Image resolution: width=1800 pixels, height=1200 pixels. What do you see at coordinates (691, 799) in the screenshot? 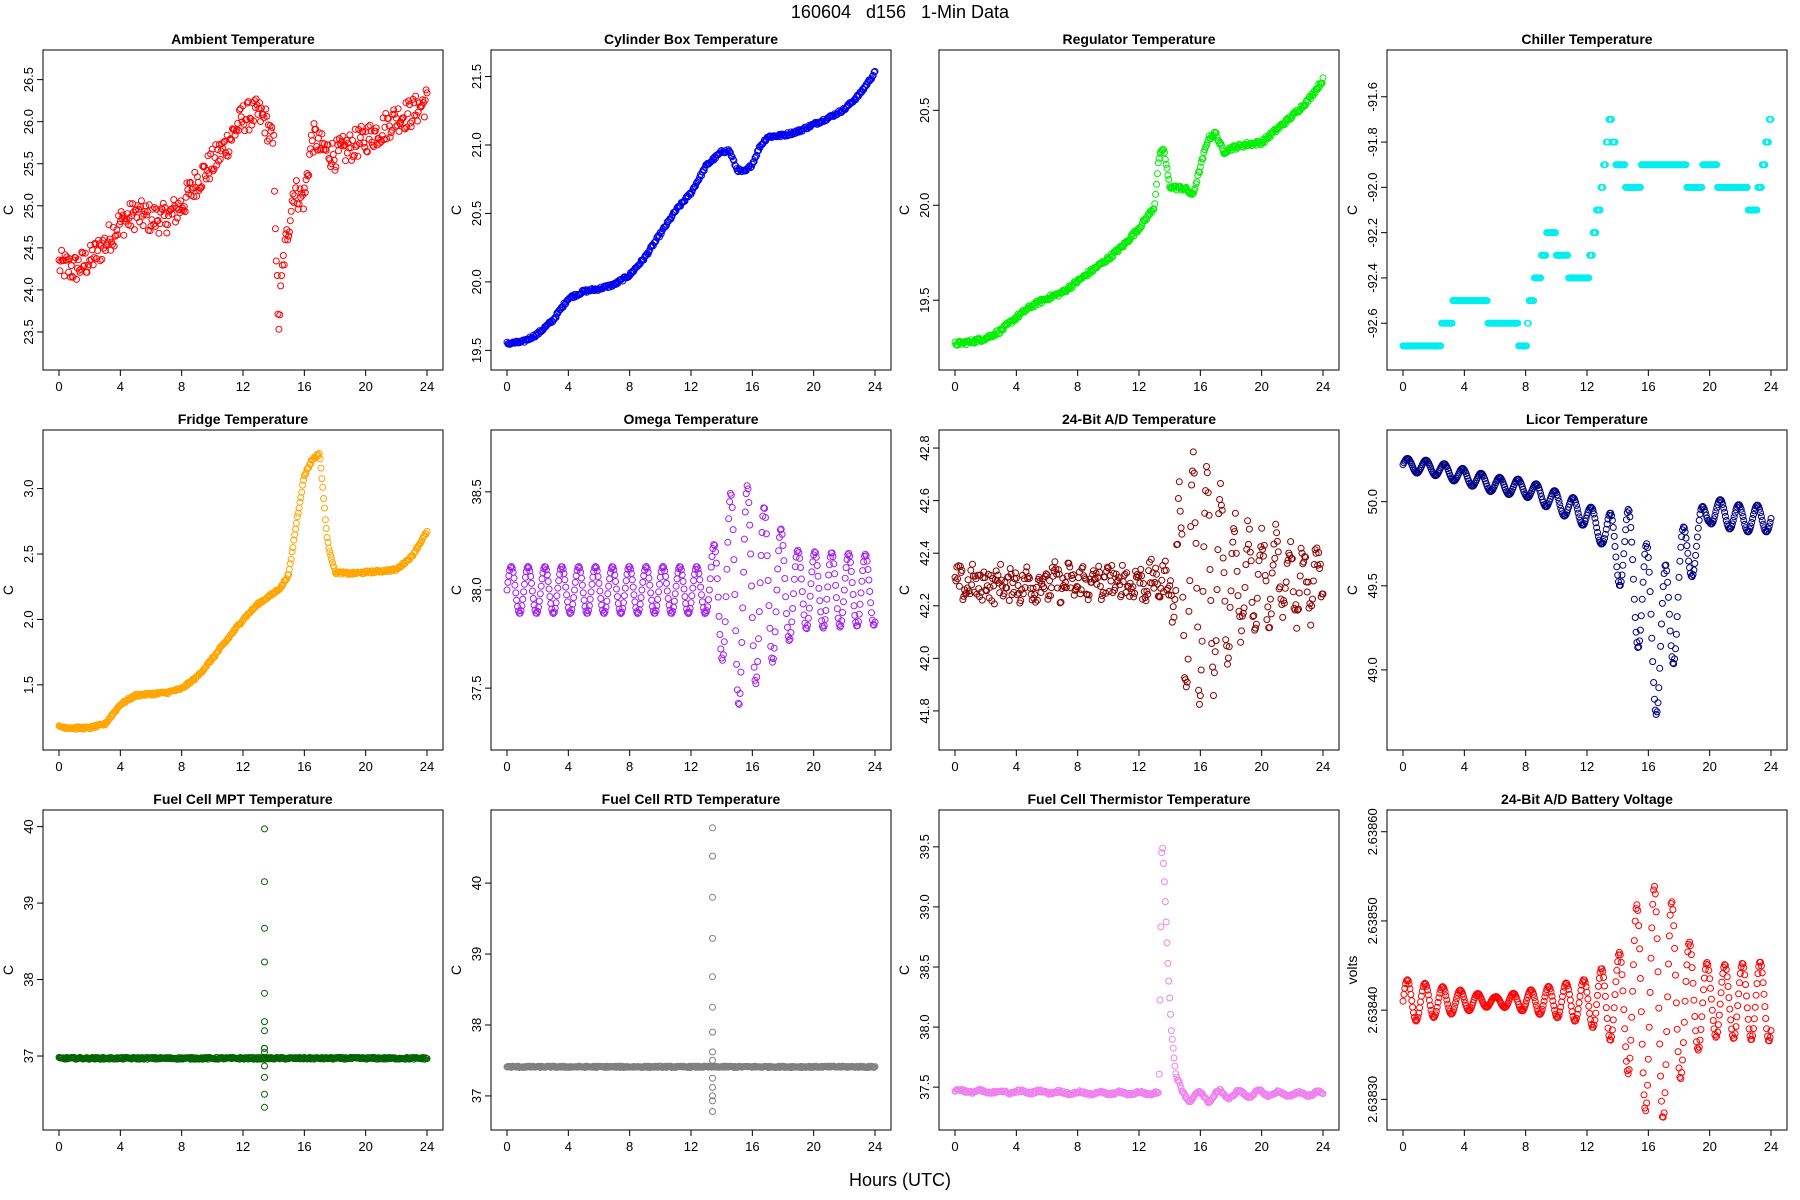
I see `chart-title: Fuel Cell RTD Temperature` at bounding box center [691, 799].